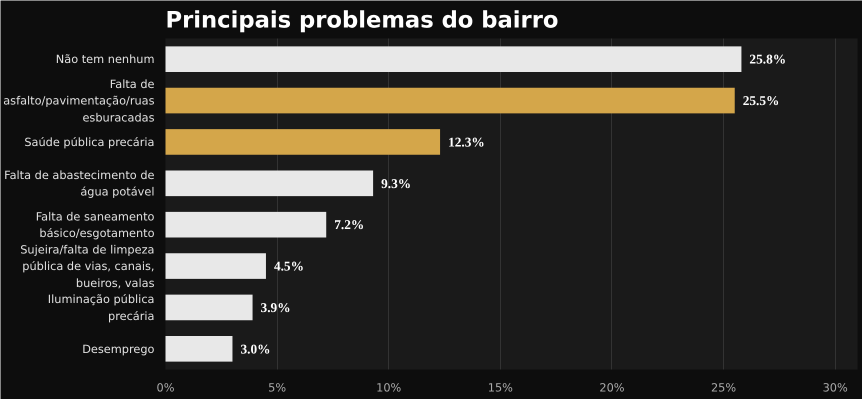 This screenshot has height=399, width=862. What do you see at coordinates (89, 141) in the screenshot?
I see `y-tick-label: Saúde pública precária` at bounding box center [89, 141].